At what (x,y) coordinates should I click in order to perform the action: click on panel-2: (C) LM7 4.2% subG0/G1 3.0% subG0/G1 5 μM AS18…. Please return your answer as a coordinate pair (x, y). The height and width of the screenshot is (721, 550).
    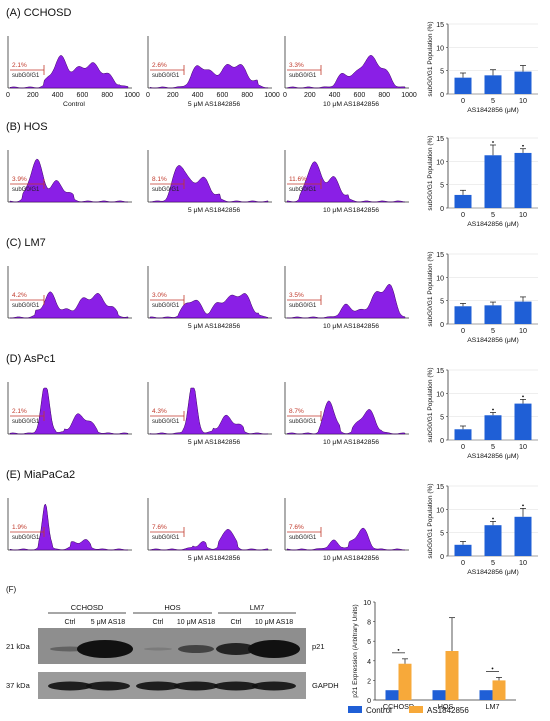
    Looking at the image, I should click on (207, 283).